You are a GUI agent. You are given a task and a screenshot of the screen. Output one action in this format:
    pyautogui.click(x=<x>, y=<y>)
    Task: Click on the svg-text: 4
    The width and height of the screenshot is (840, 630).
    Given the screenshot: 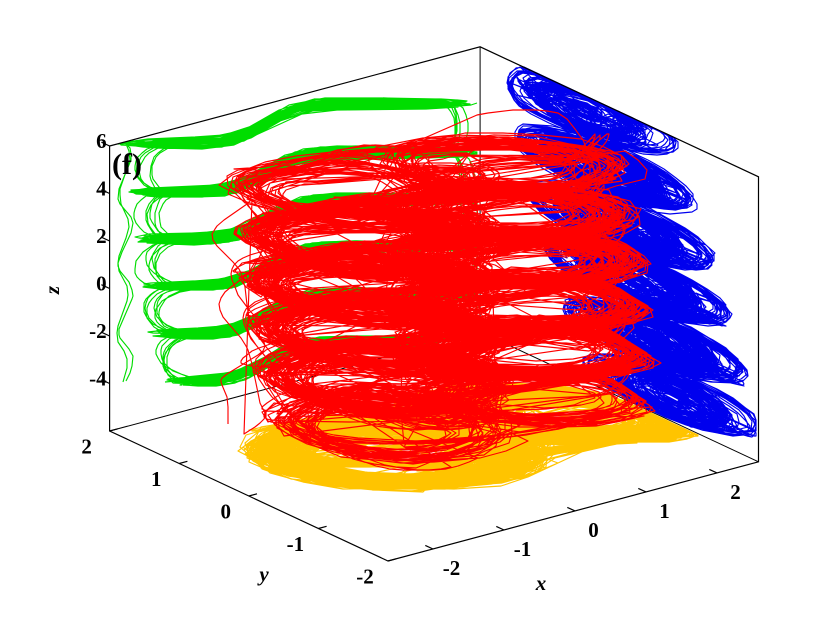 What is the action you would take?
    pyautogui.click(x=101, y=189)
    